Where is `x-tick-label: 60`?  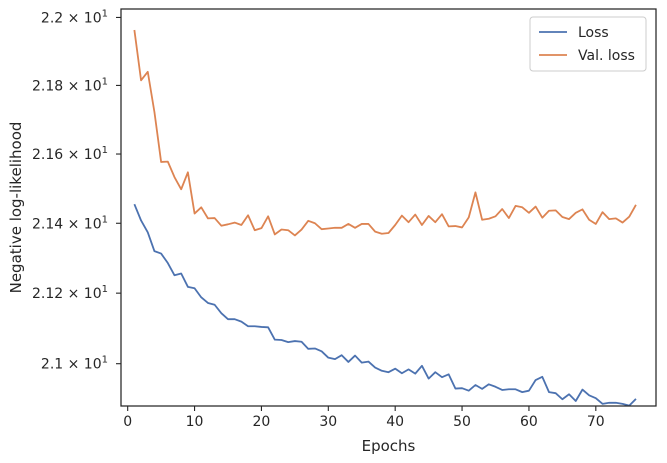 x-tick-label: 60 is located at coordinates (529, 422).